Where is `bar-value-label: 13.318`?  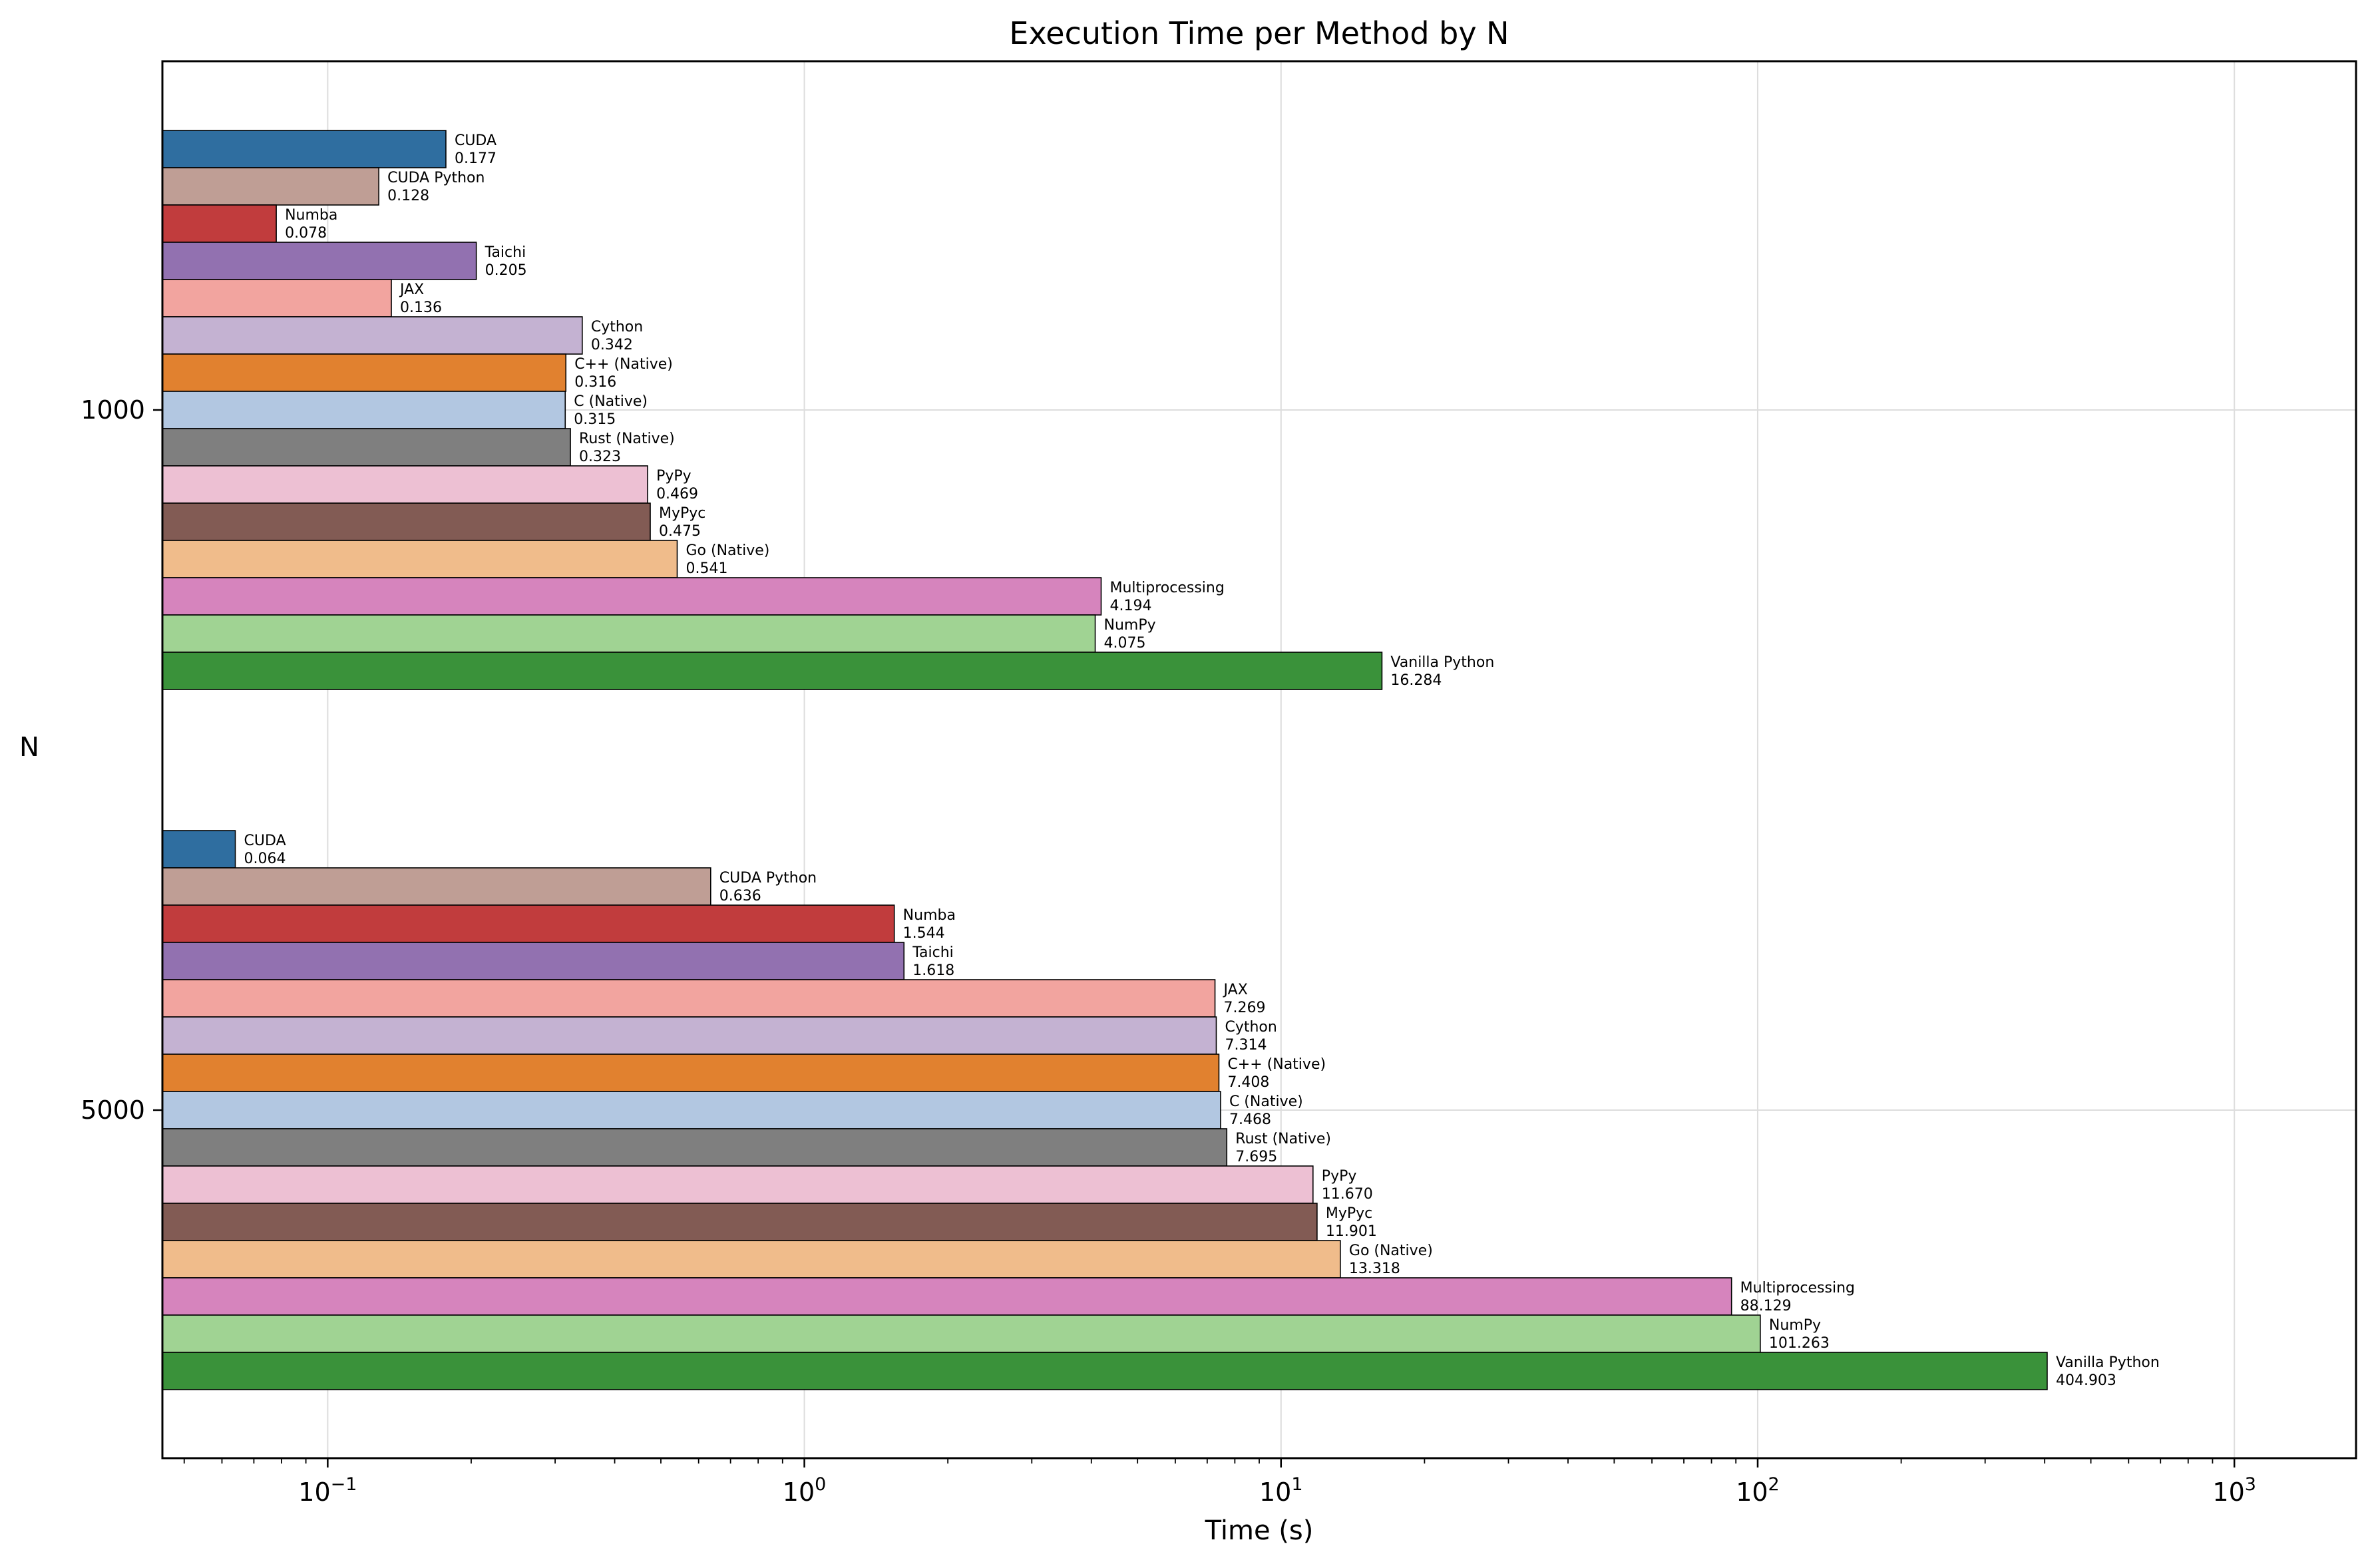
bar-value-label: 13.318 is located at coordinates (1374, 1269).